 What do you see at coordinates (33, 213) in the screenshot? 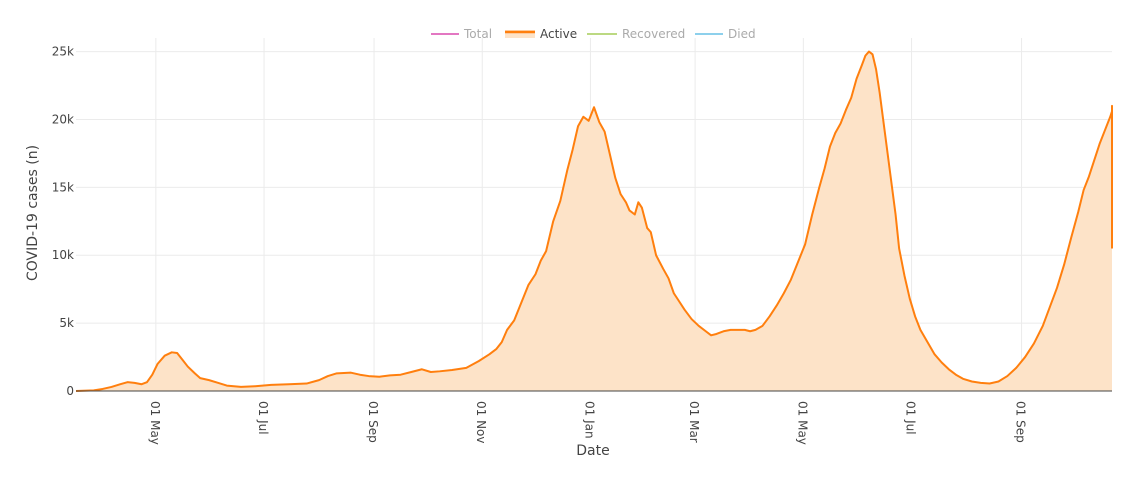
I see `y-axis-label: COVID-19 cases (n)` at bounding box center [33, 213].